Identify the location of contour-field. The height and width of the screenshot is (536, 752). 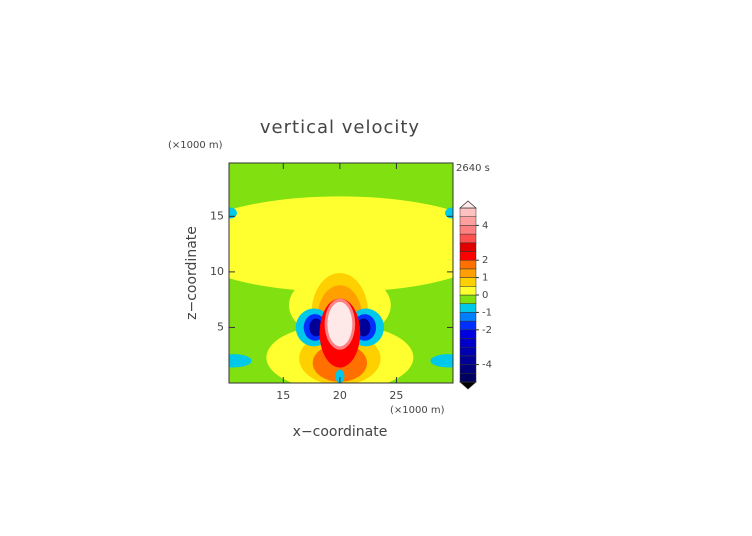
(341, 273).